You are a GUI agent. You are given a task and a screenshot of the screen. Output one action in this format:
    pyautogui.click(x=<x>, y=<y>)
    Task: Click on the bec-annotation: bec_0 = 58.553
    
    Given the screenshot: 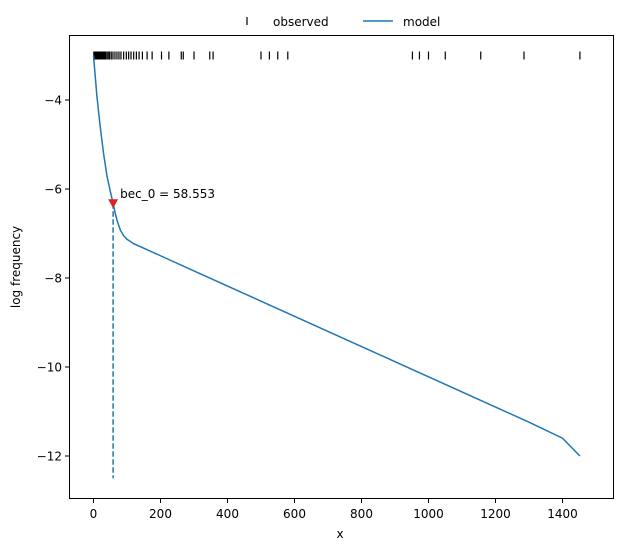 What is the action you would take?
    pyautogui.click(x=167, y=194)
    